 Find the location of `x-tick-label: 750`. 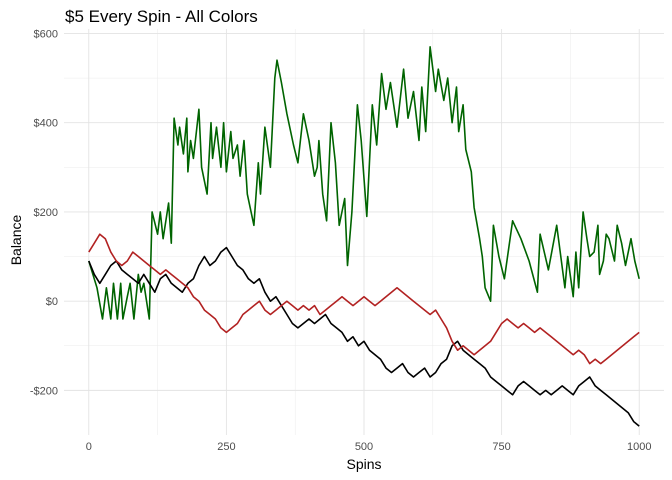

x-tick-label: 750 is located at coordinates (501, 447).